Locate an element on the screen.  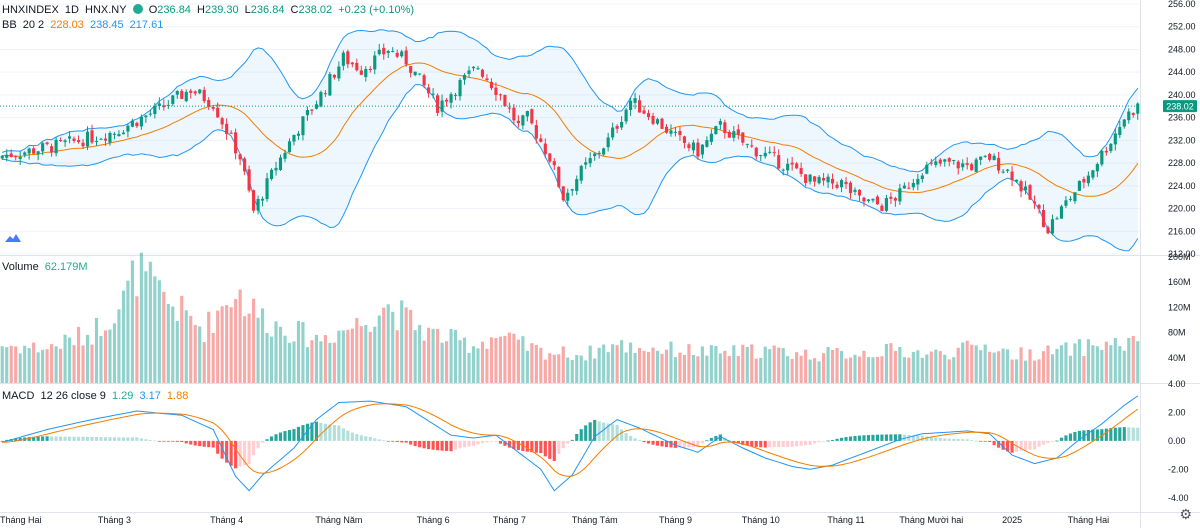
time-axis-label: 2025 is located at coordinates (1012, 520).